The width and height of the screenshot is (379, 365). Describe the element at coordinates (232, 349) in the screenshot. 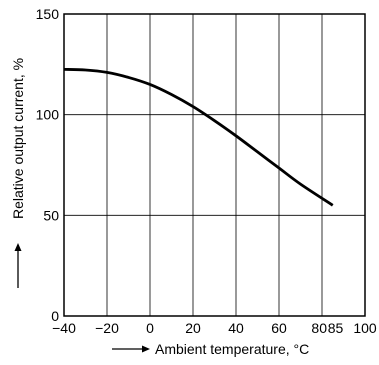

I see `x-axis-label: Ambient temperature, °C` at that location.